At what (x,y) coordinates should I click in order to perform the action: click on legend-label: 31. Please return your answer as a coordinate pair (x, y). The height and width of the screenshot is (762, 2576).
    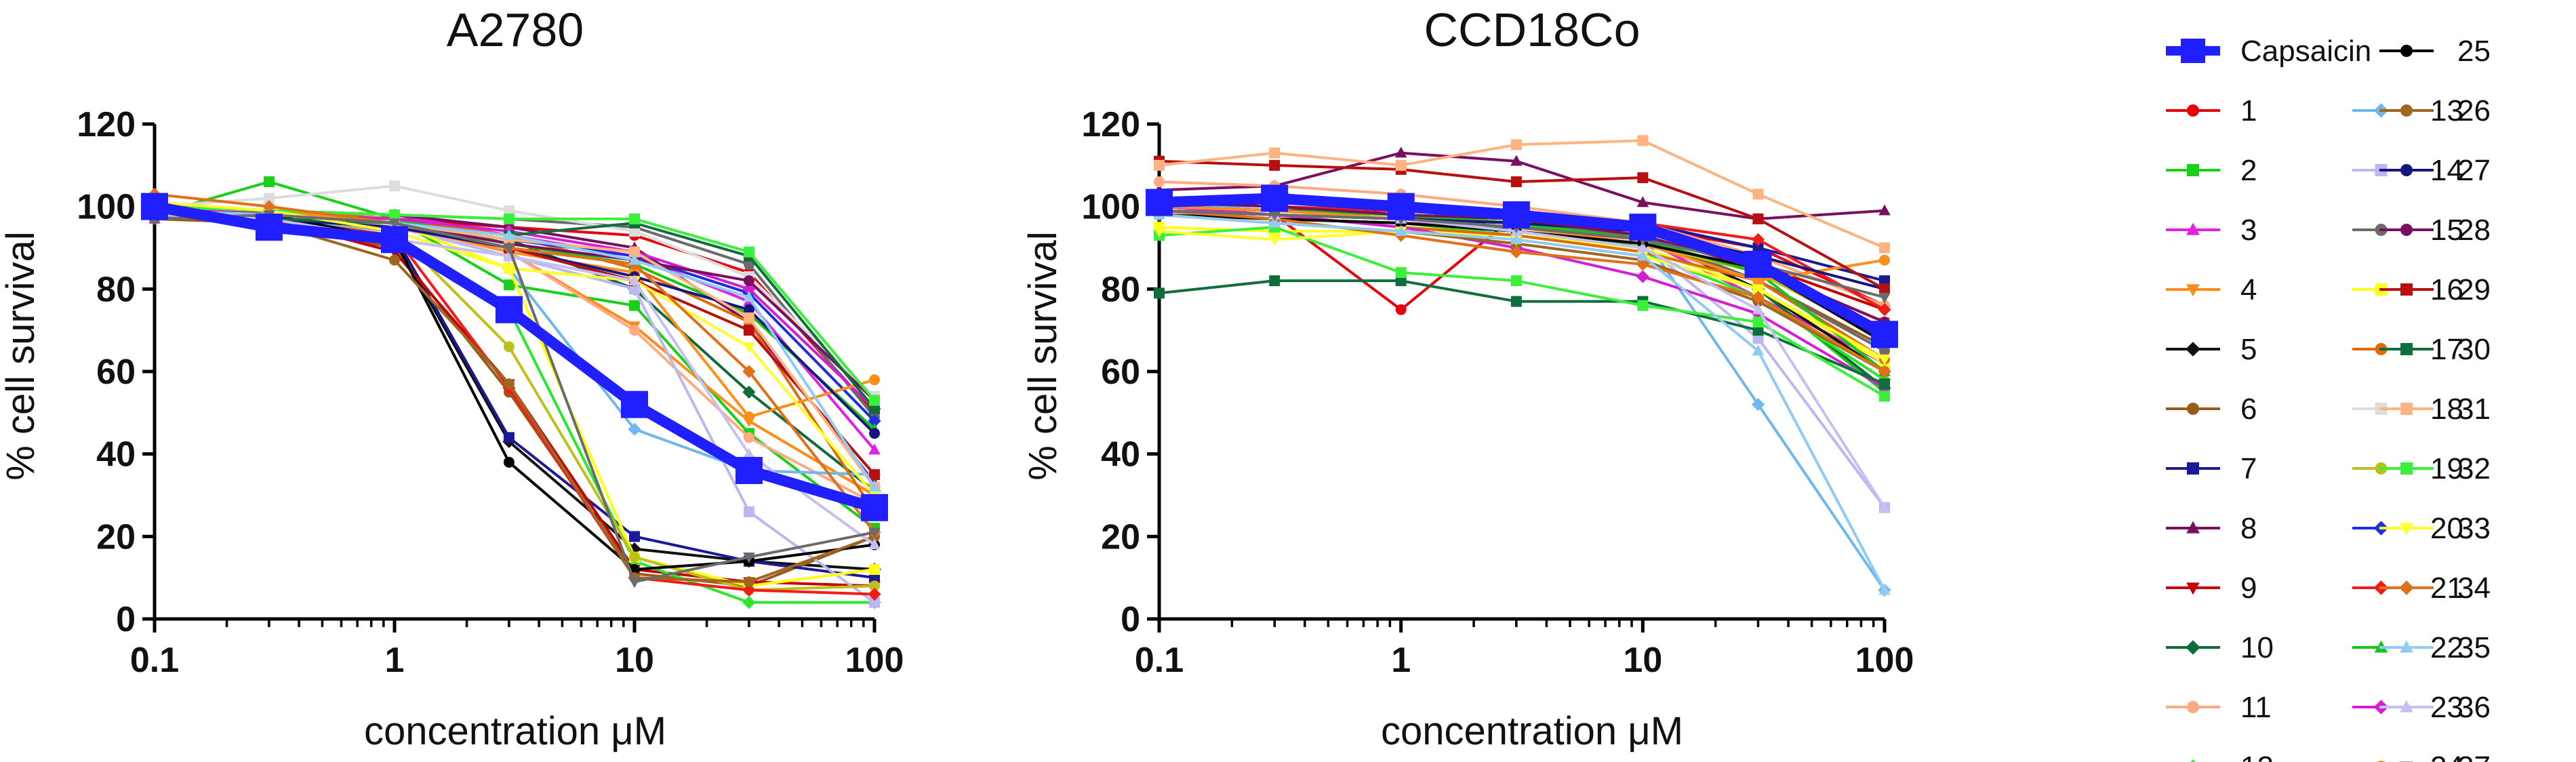
    Looking at the image, I should click on (2474, 409).